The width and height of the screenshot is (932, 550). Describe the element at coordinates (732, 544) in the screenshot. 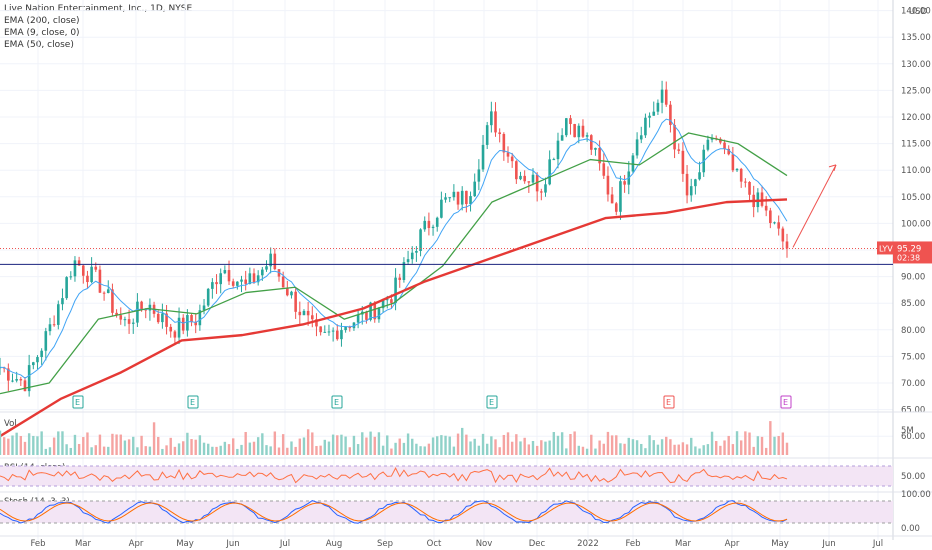

I see `time-tick-label: Apr` at that location.